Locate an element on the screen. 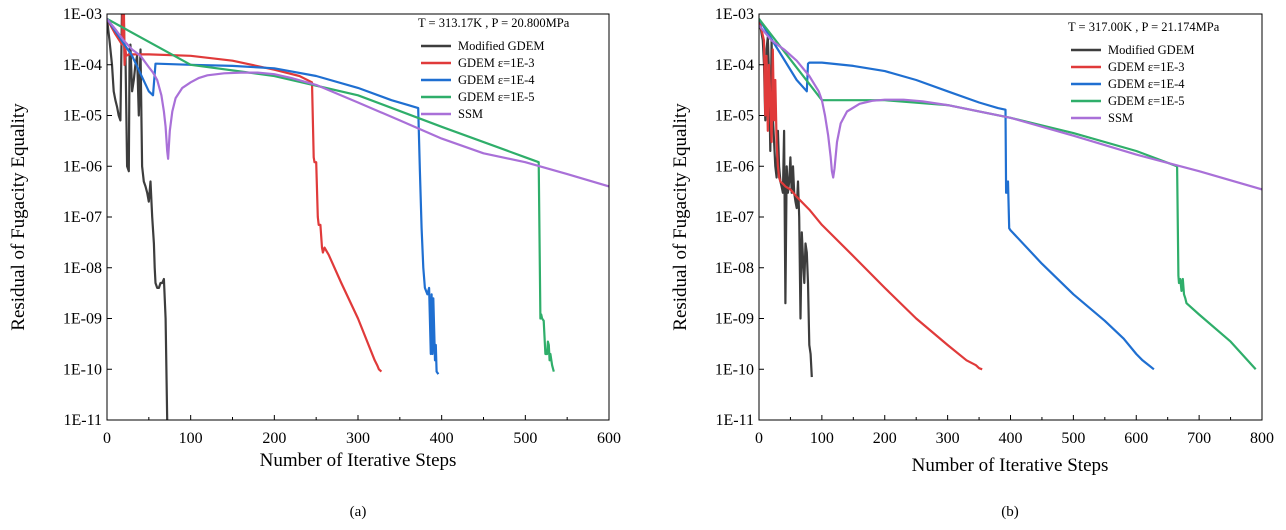 This screenshot has height=530, width=1286. series-line-modified is located at coordinates (138, 217).